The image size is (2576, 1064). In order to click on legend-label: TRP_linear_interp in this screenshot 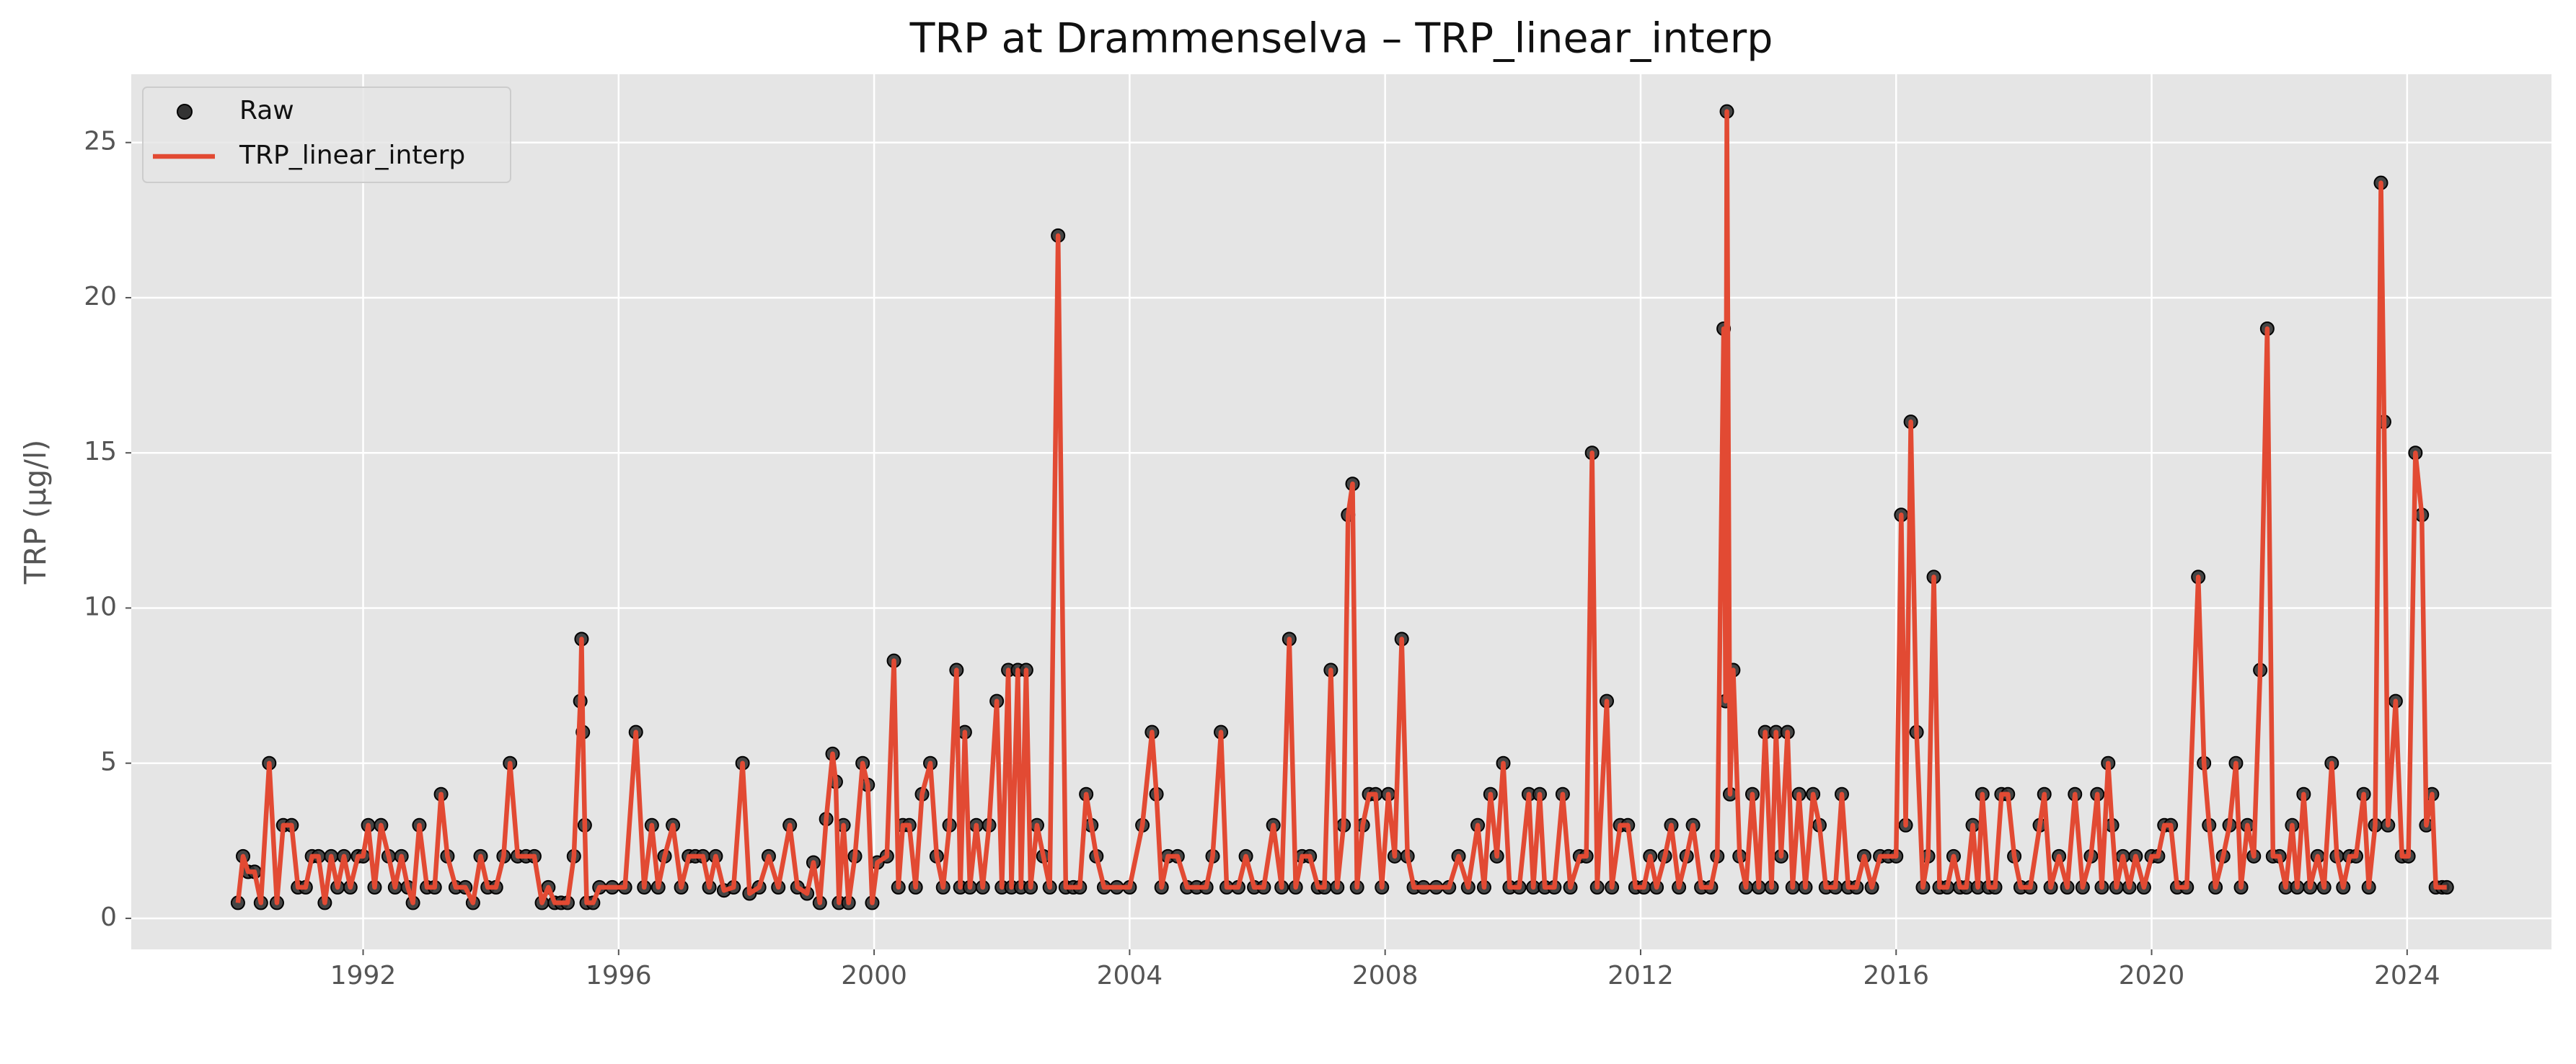, I will do `click(352, 155)`.